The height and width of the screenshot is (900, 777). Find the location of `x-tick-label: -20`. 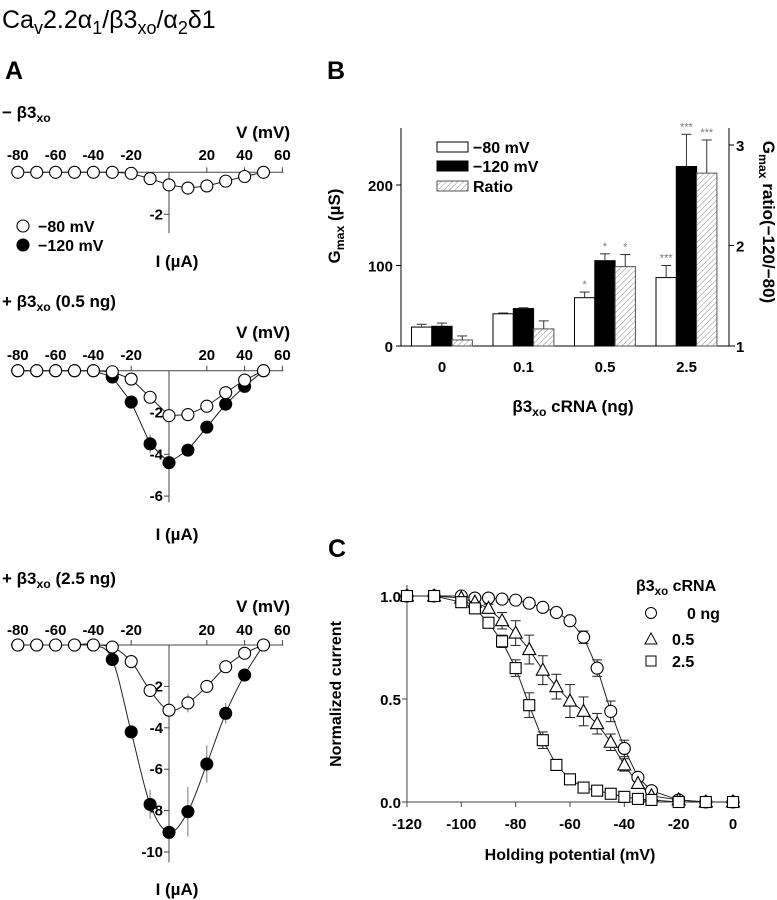

x-tick-label: -20 is located at coordinates (131, 155).